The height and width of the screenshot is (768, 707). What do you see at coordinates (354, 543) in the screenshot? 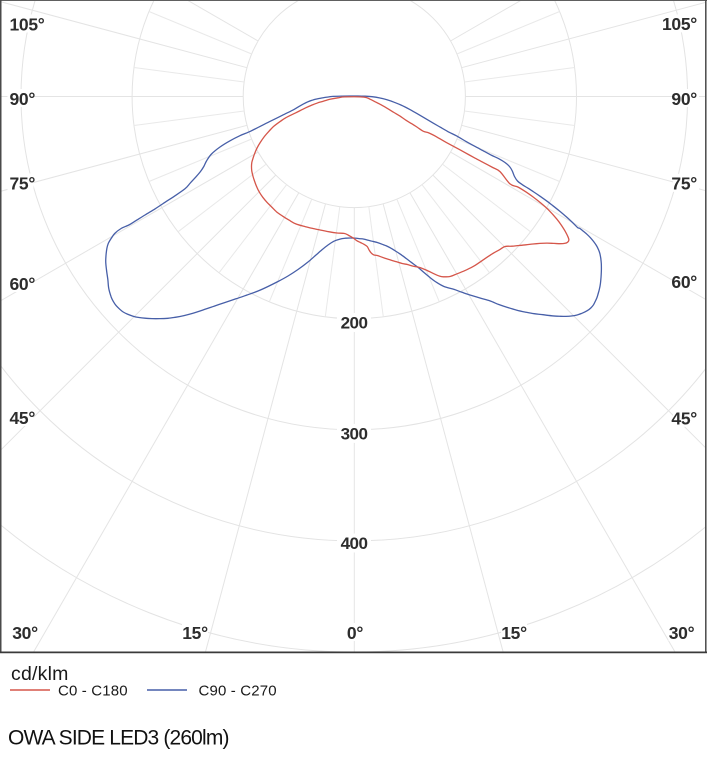
I see `svg-text: 400` at bounding box center [354, 543].